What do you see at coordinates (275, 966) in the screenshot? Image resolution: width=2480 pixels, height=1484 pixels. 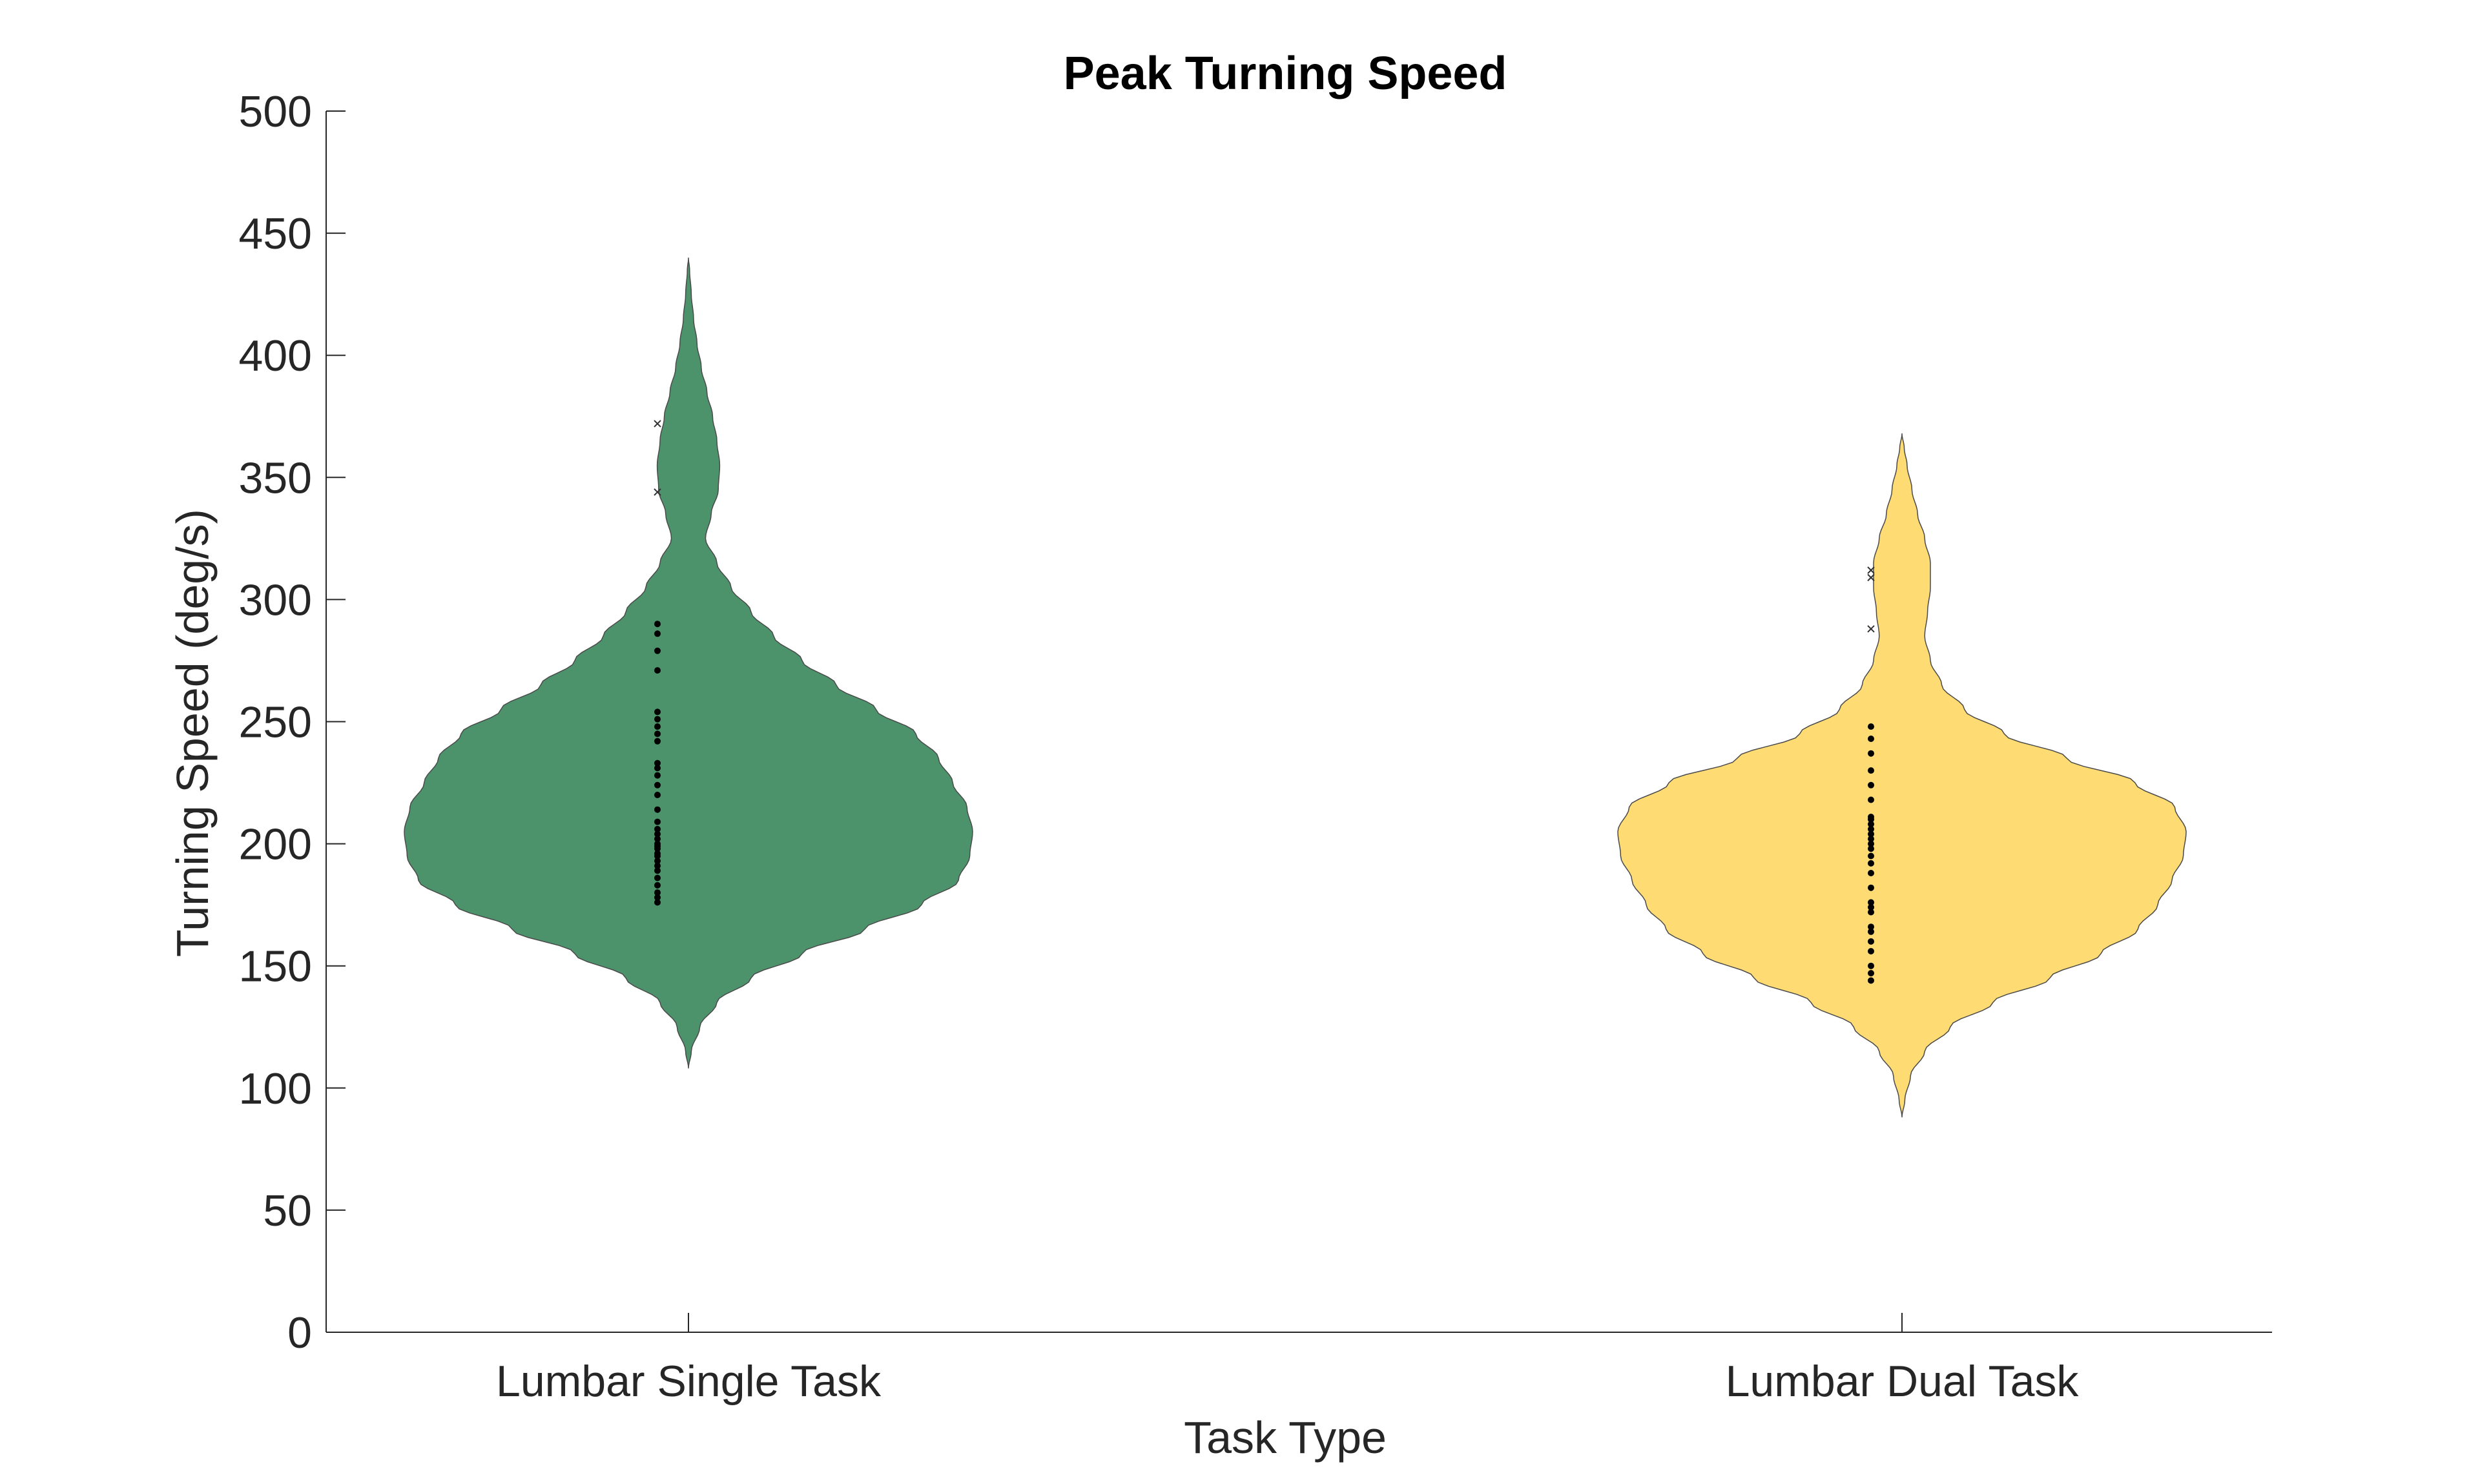 I see `y-tick-label: 150` at bounding box center [275, 966].